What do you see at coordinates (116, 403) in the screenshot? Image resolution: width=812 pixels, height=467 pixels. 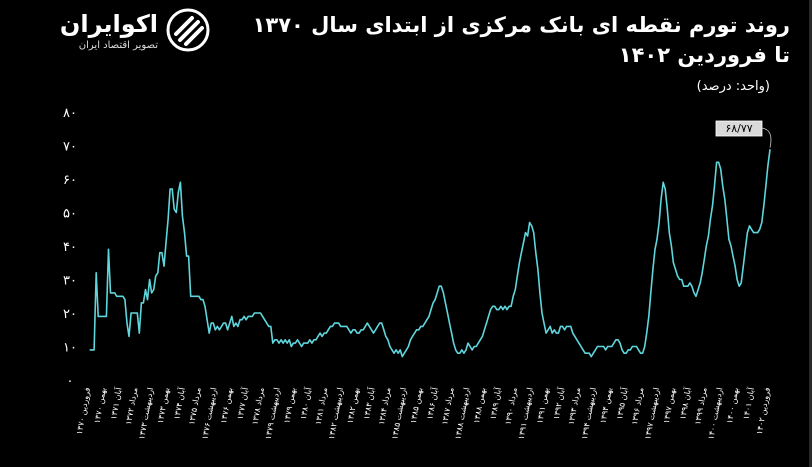 I see `x-tick-label: آبان ۱۳۷۱` at bounding box center [116, 403].